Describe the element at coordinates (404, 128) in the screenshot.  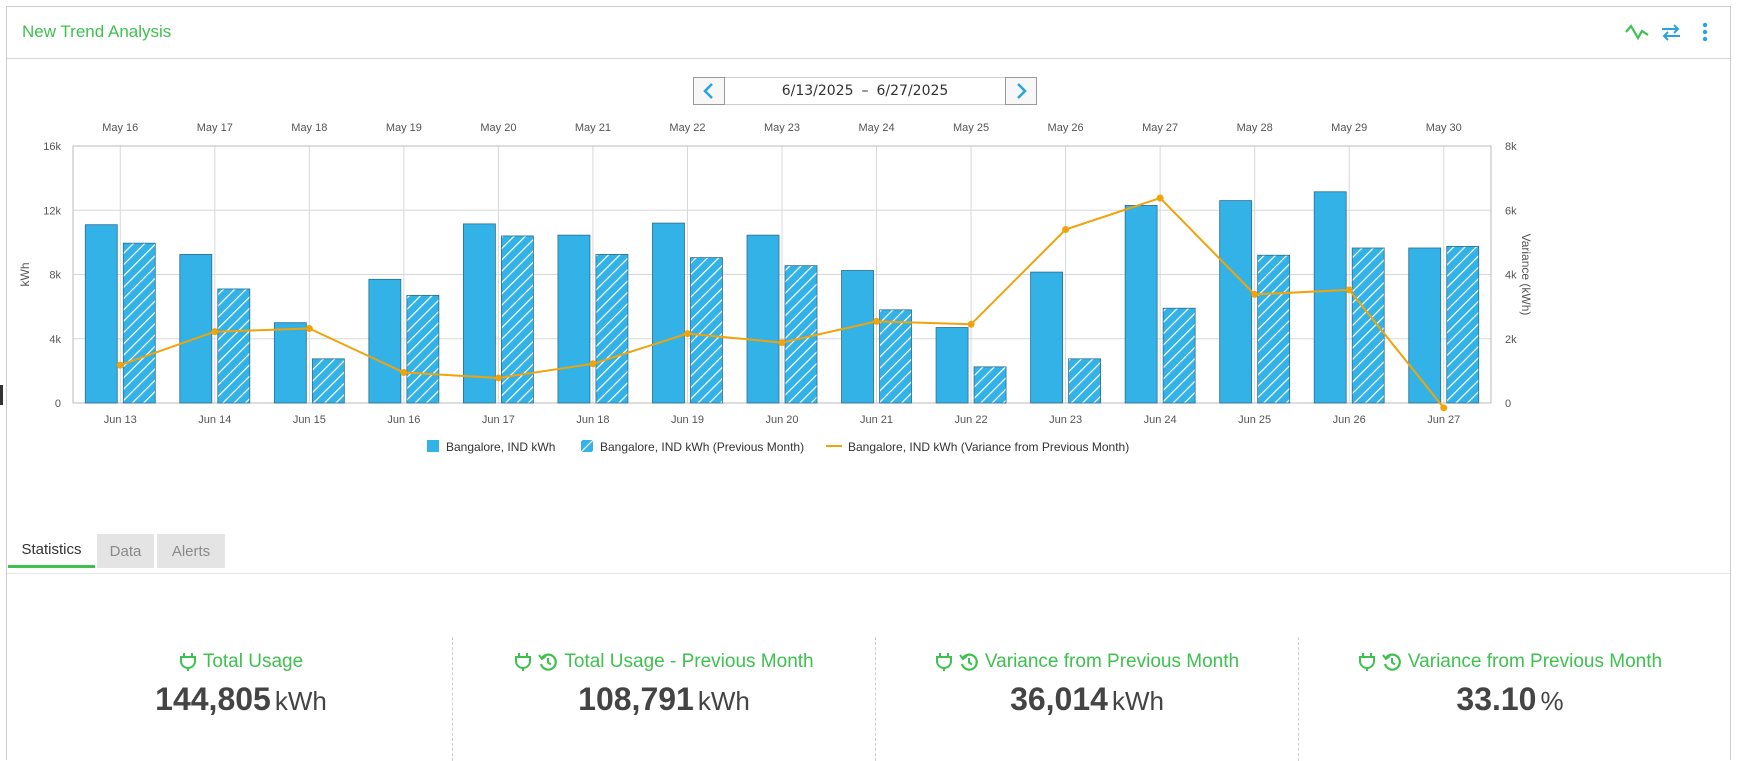
I see `x-top-tick-label: May 19` at that location.